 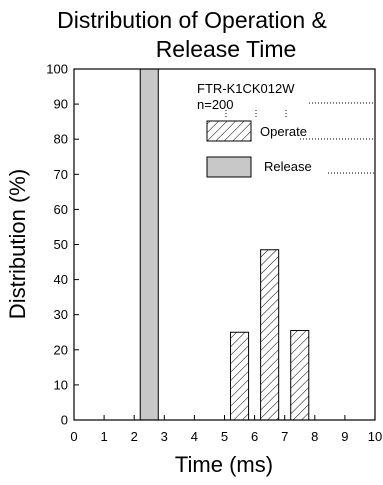 I want to click on x-tick-label: 4, so click(x=194, y=436).